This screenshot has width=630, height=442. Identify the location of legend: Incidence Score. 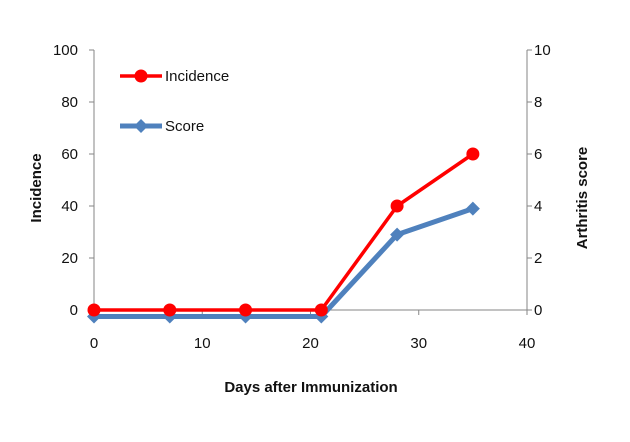
(174, 101).